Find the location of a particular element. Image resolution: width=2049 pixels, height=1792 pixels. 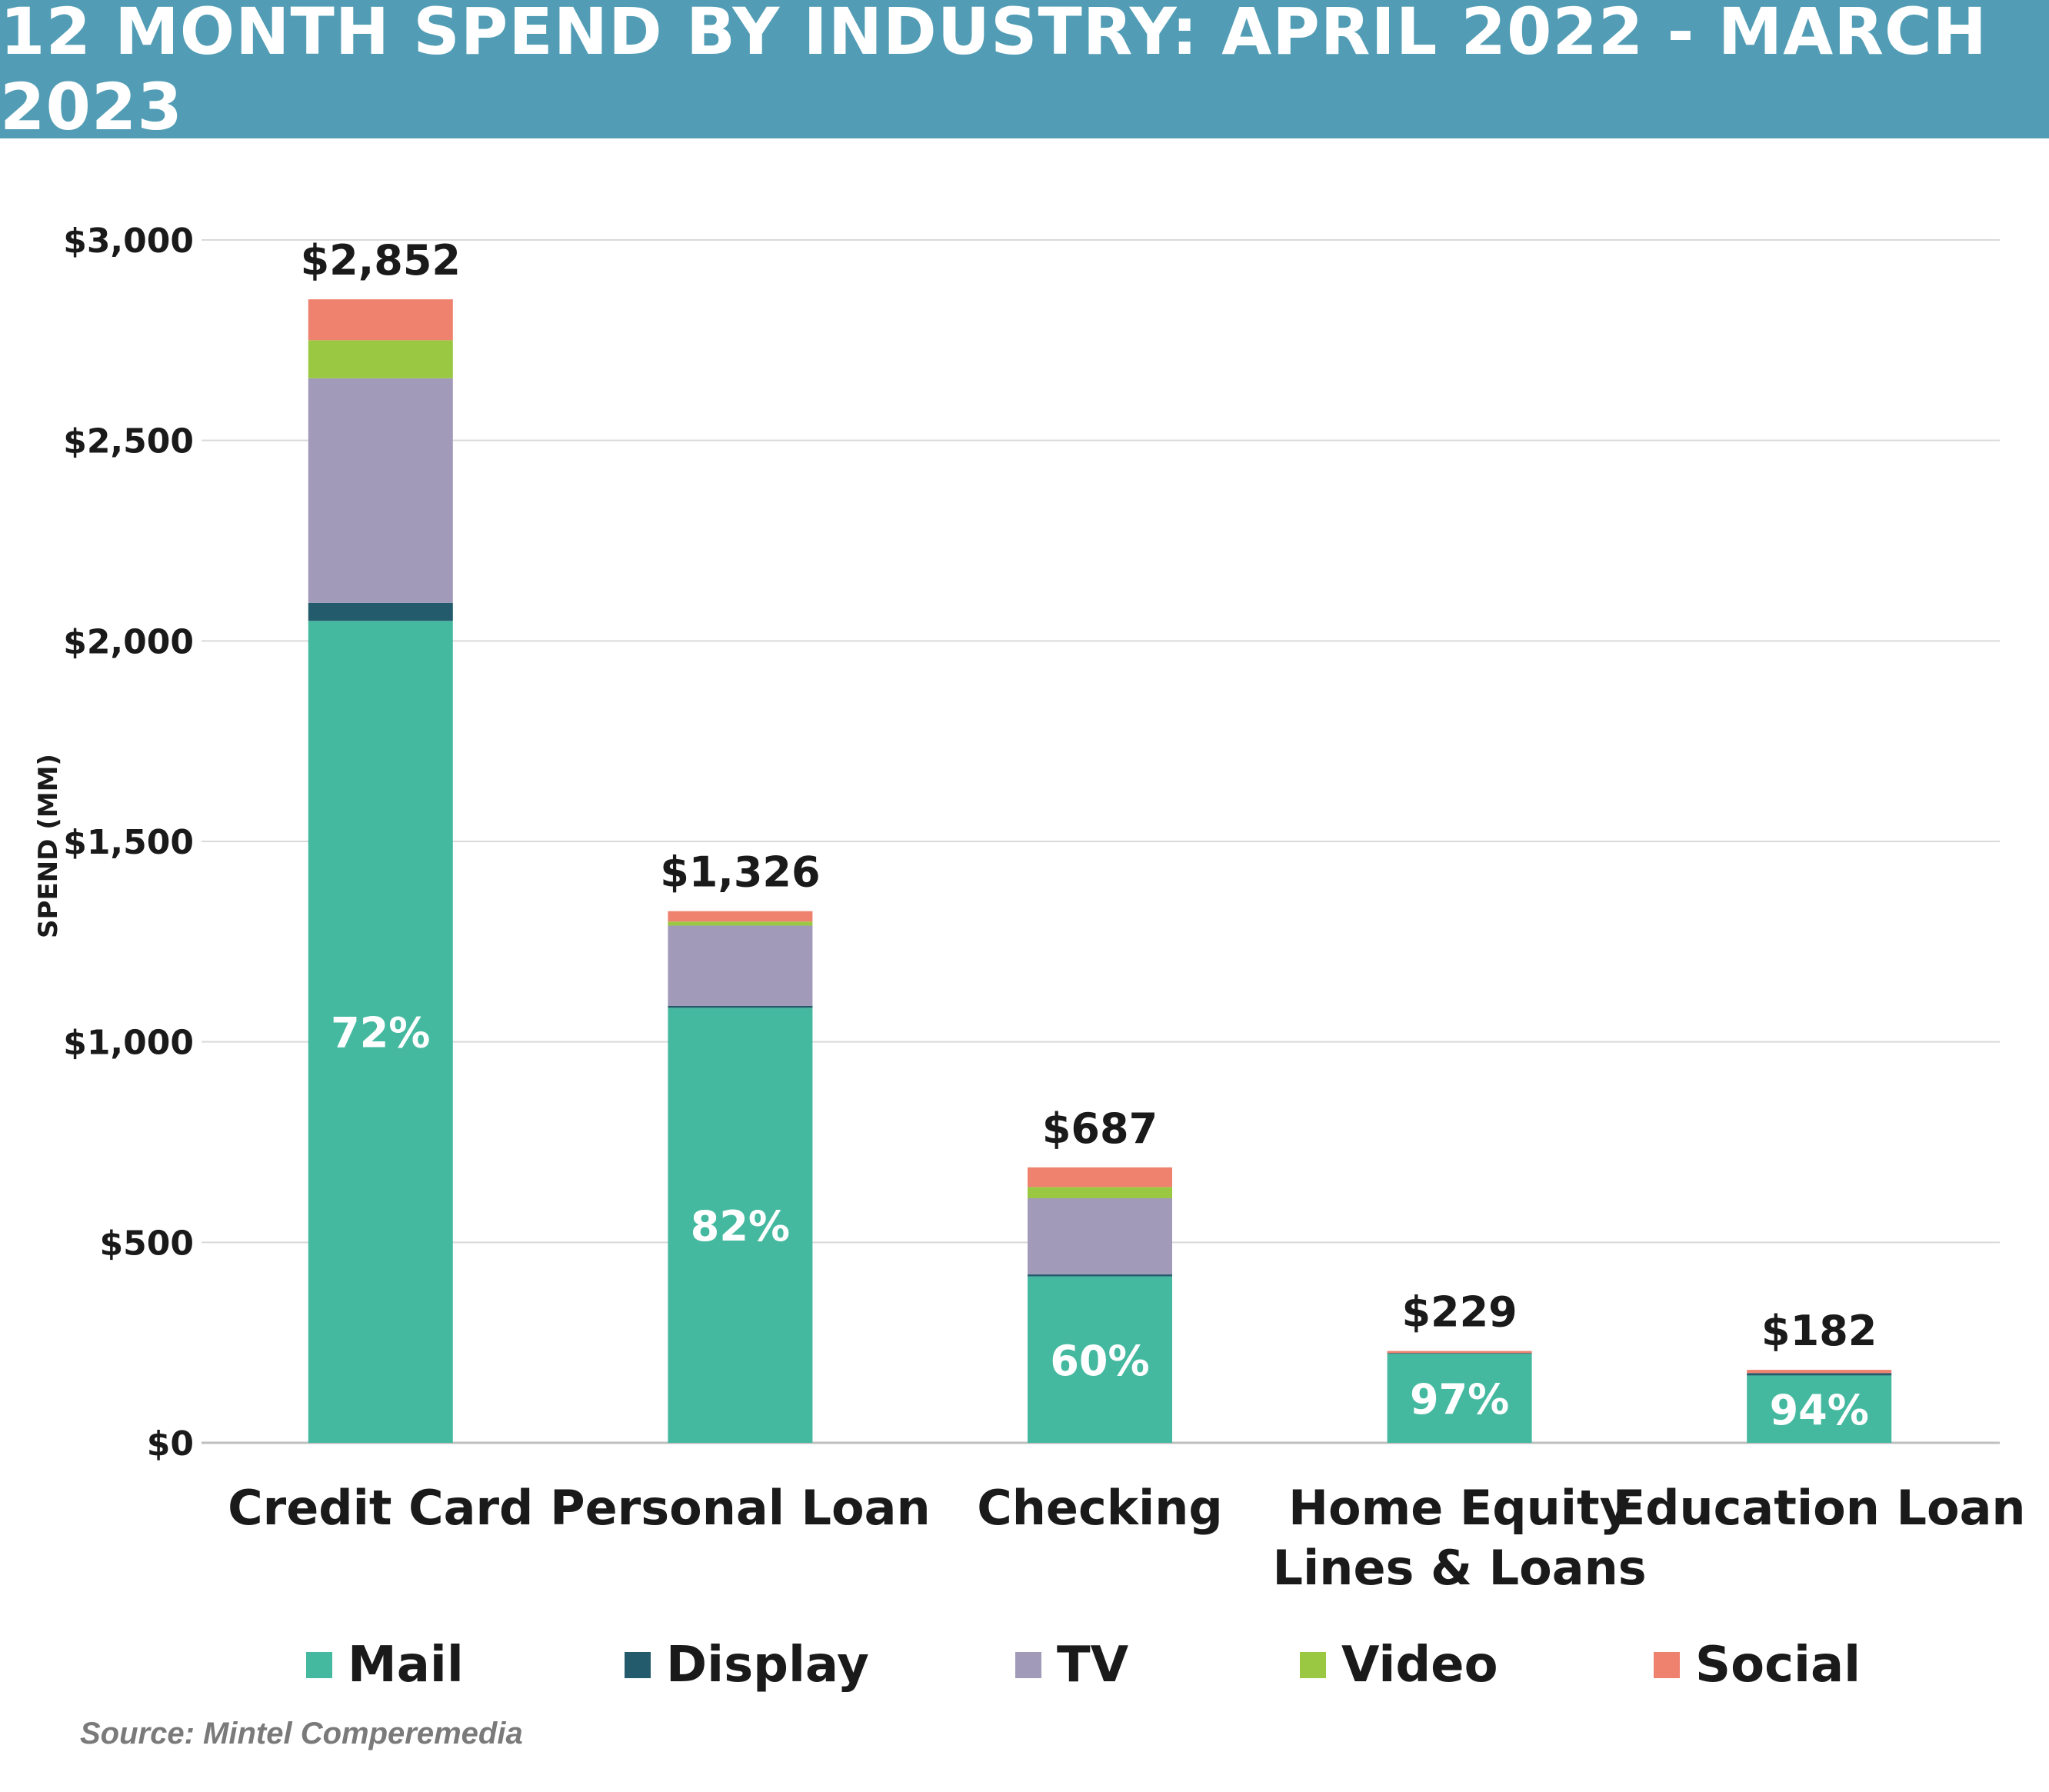

x-category-label: Home Equity is located at coordinates (1459, 1508).